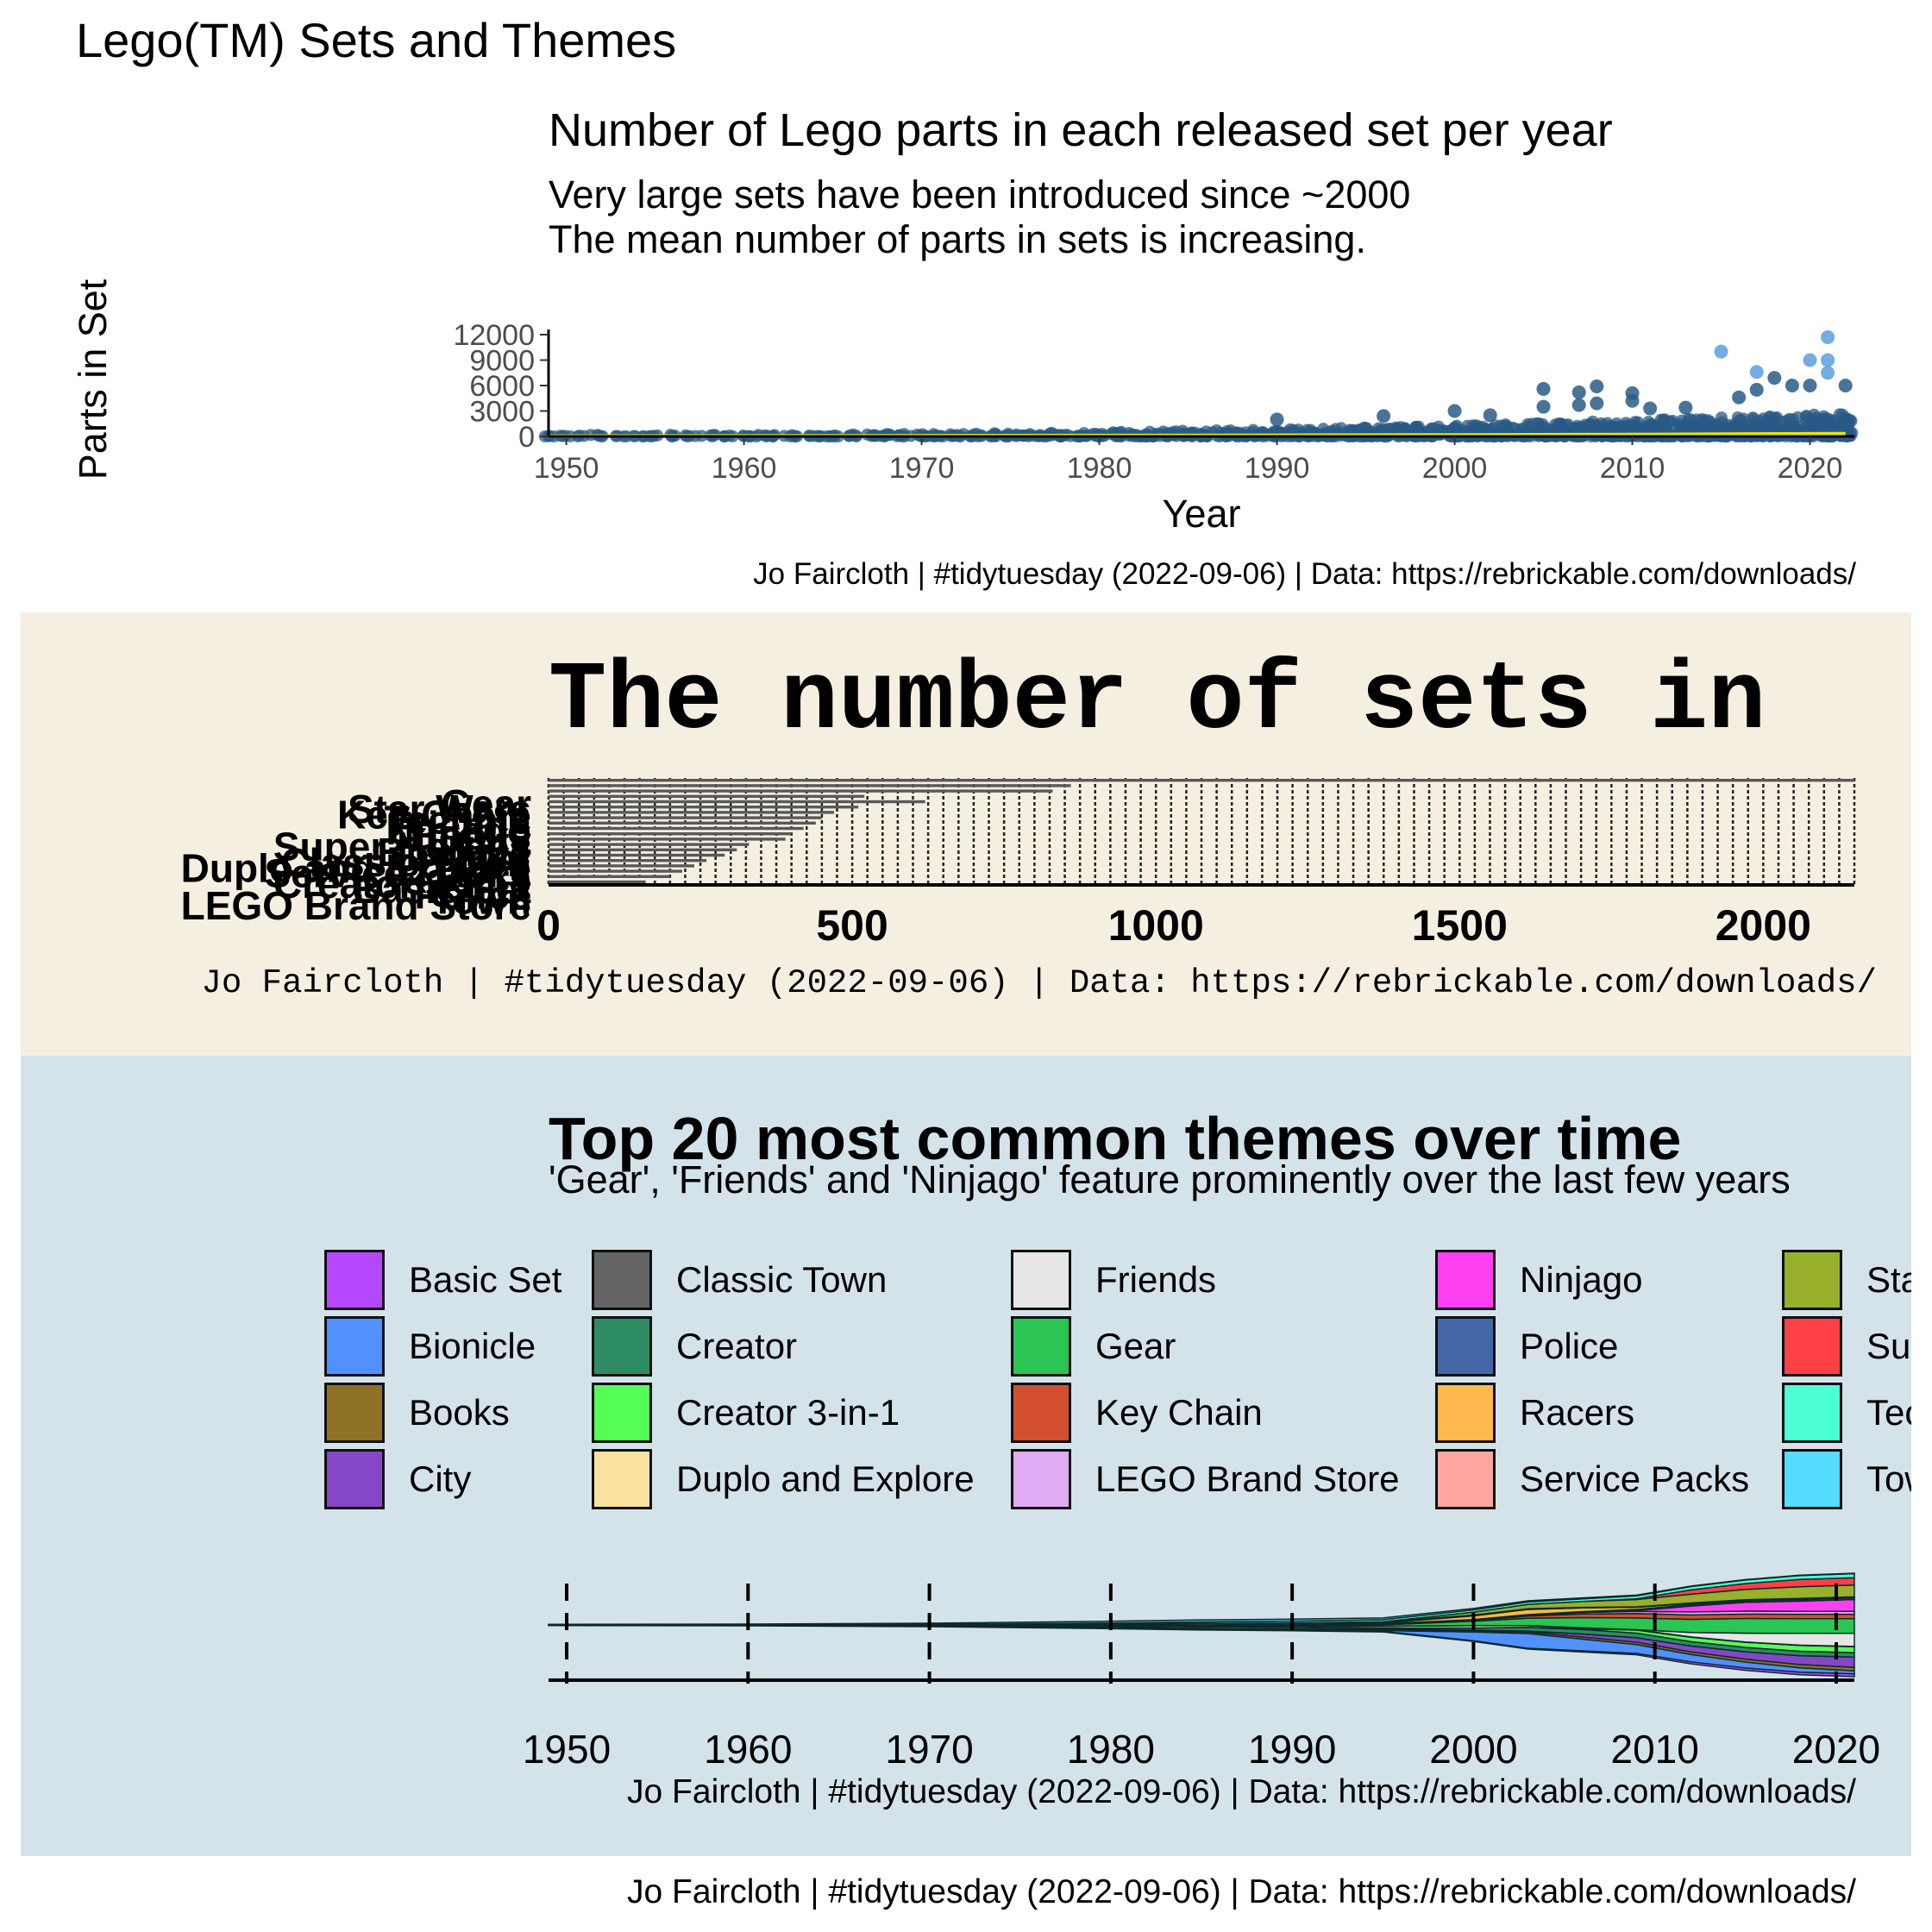 Image resolution: width=1932 pixels, height=1932 pixels. I want to click on stream-x-tick-label: 1970, so click(929, 1749).